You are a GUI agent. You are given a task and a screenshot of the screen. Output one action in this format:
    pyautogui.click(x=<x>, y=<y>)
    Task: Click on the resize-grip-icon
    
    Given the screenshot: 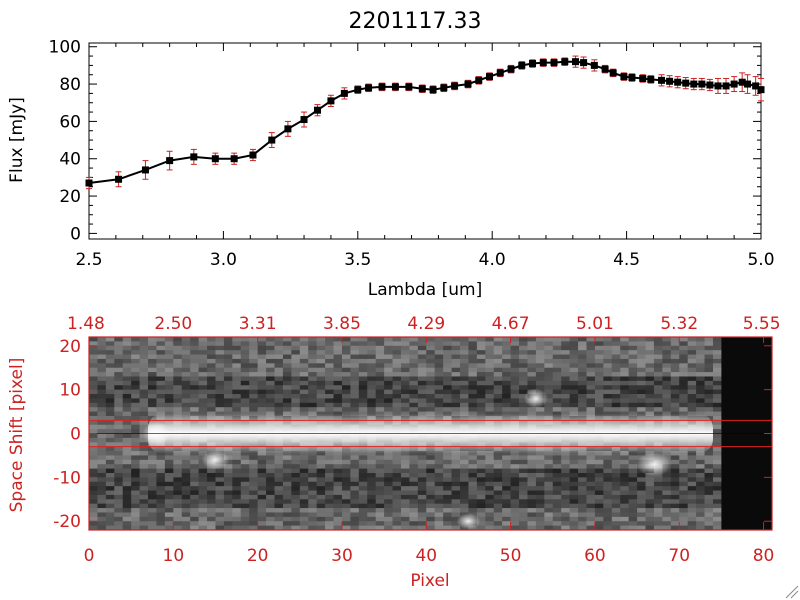 What is the action you would take?
    pyautogui.click(x=792, y=592)
    